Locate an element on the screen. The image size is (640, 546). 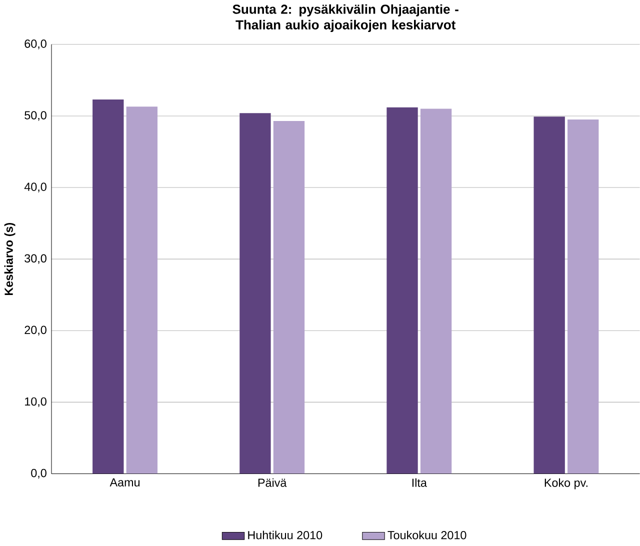
y-tick-label: 20,0 is located at coordinates (35, 331).